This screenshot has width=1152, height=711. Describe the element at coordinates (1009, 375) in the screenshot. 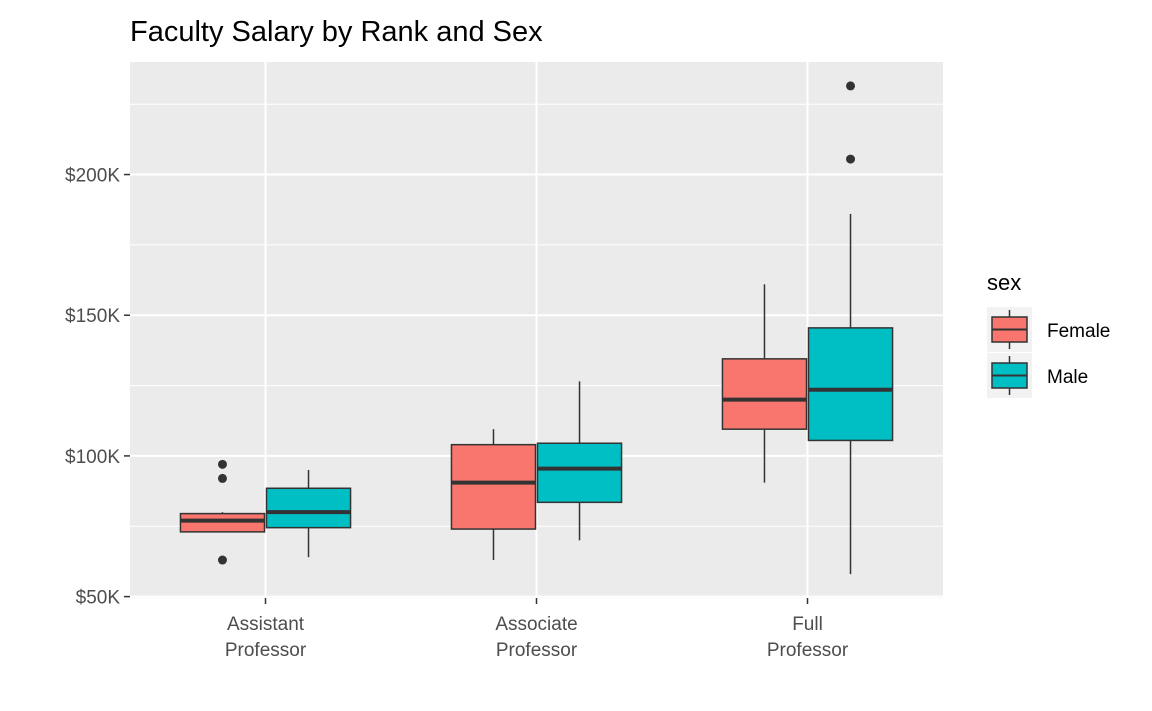

I see `legend-key-male` at that location.